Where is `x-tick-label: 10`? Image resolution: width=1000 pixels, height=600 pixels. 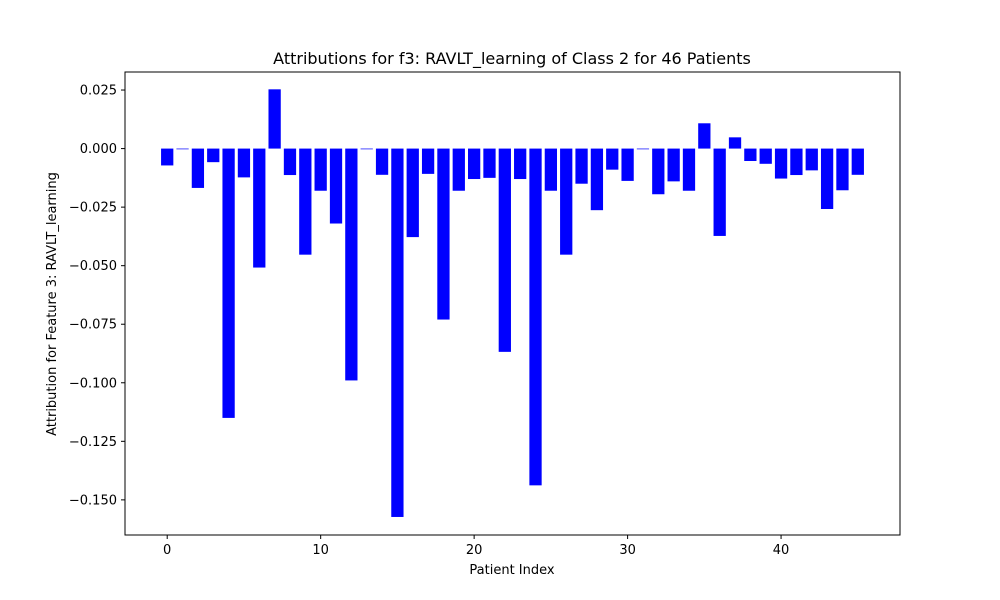
x-tick-label: 10 is located at coordinates (320, 550).